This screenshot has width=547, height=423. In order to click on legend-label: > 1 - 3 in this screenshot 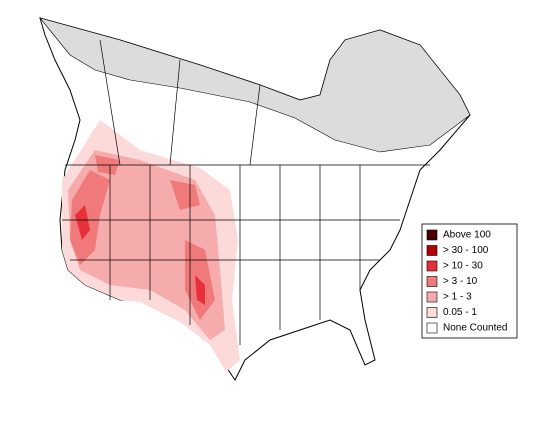, I will do `click(457, 297)`.